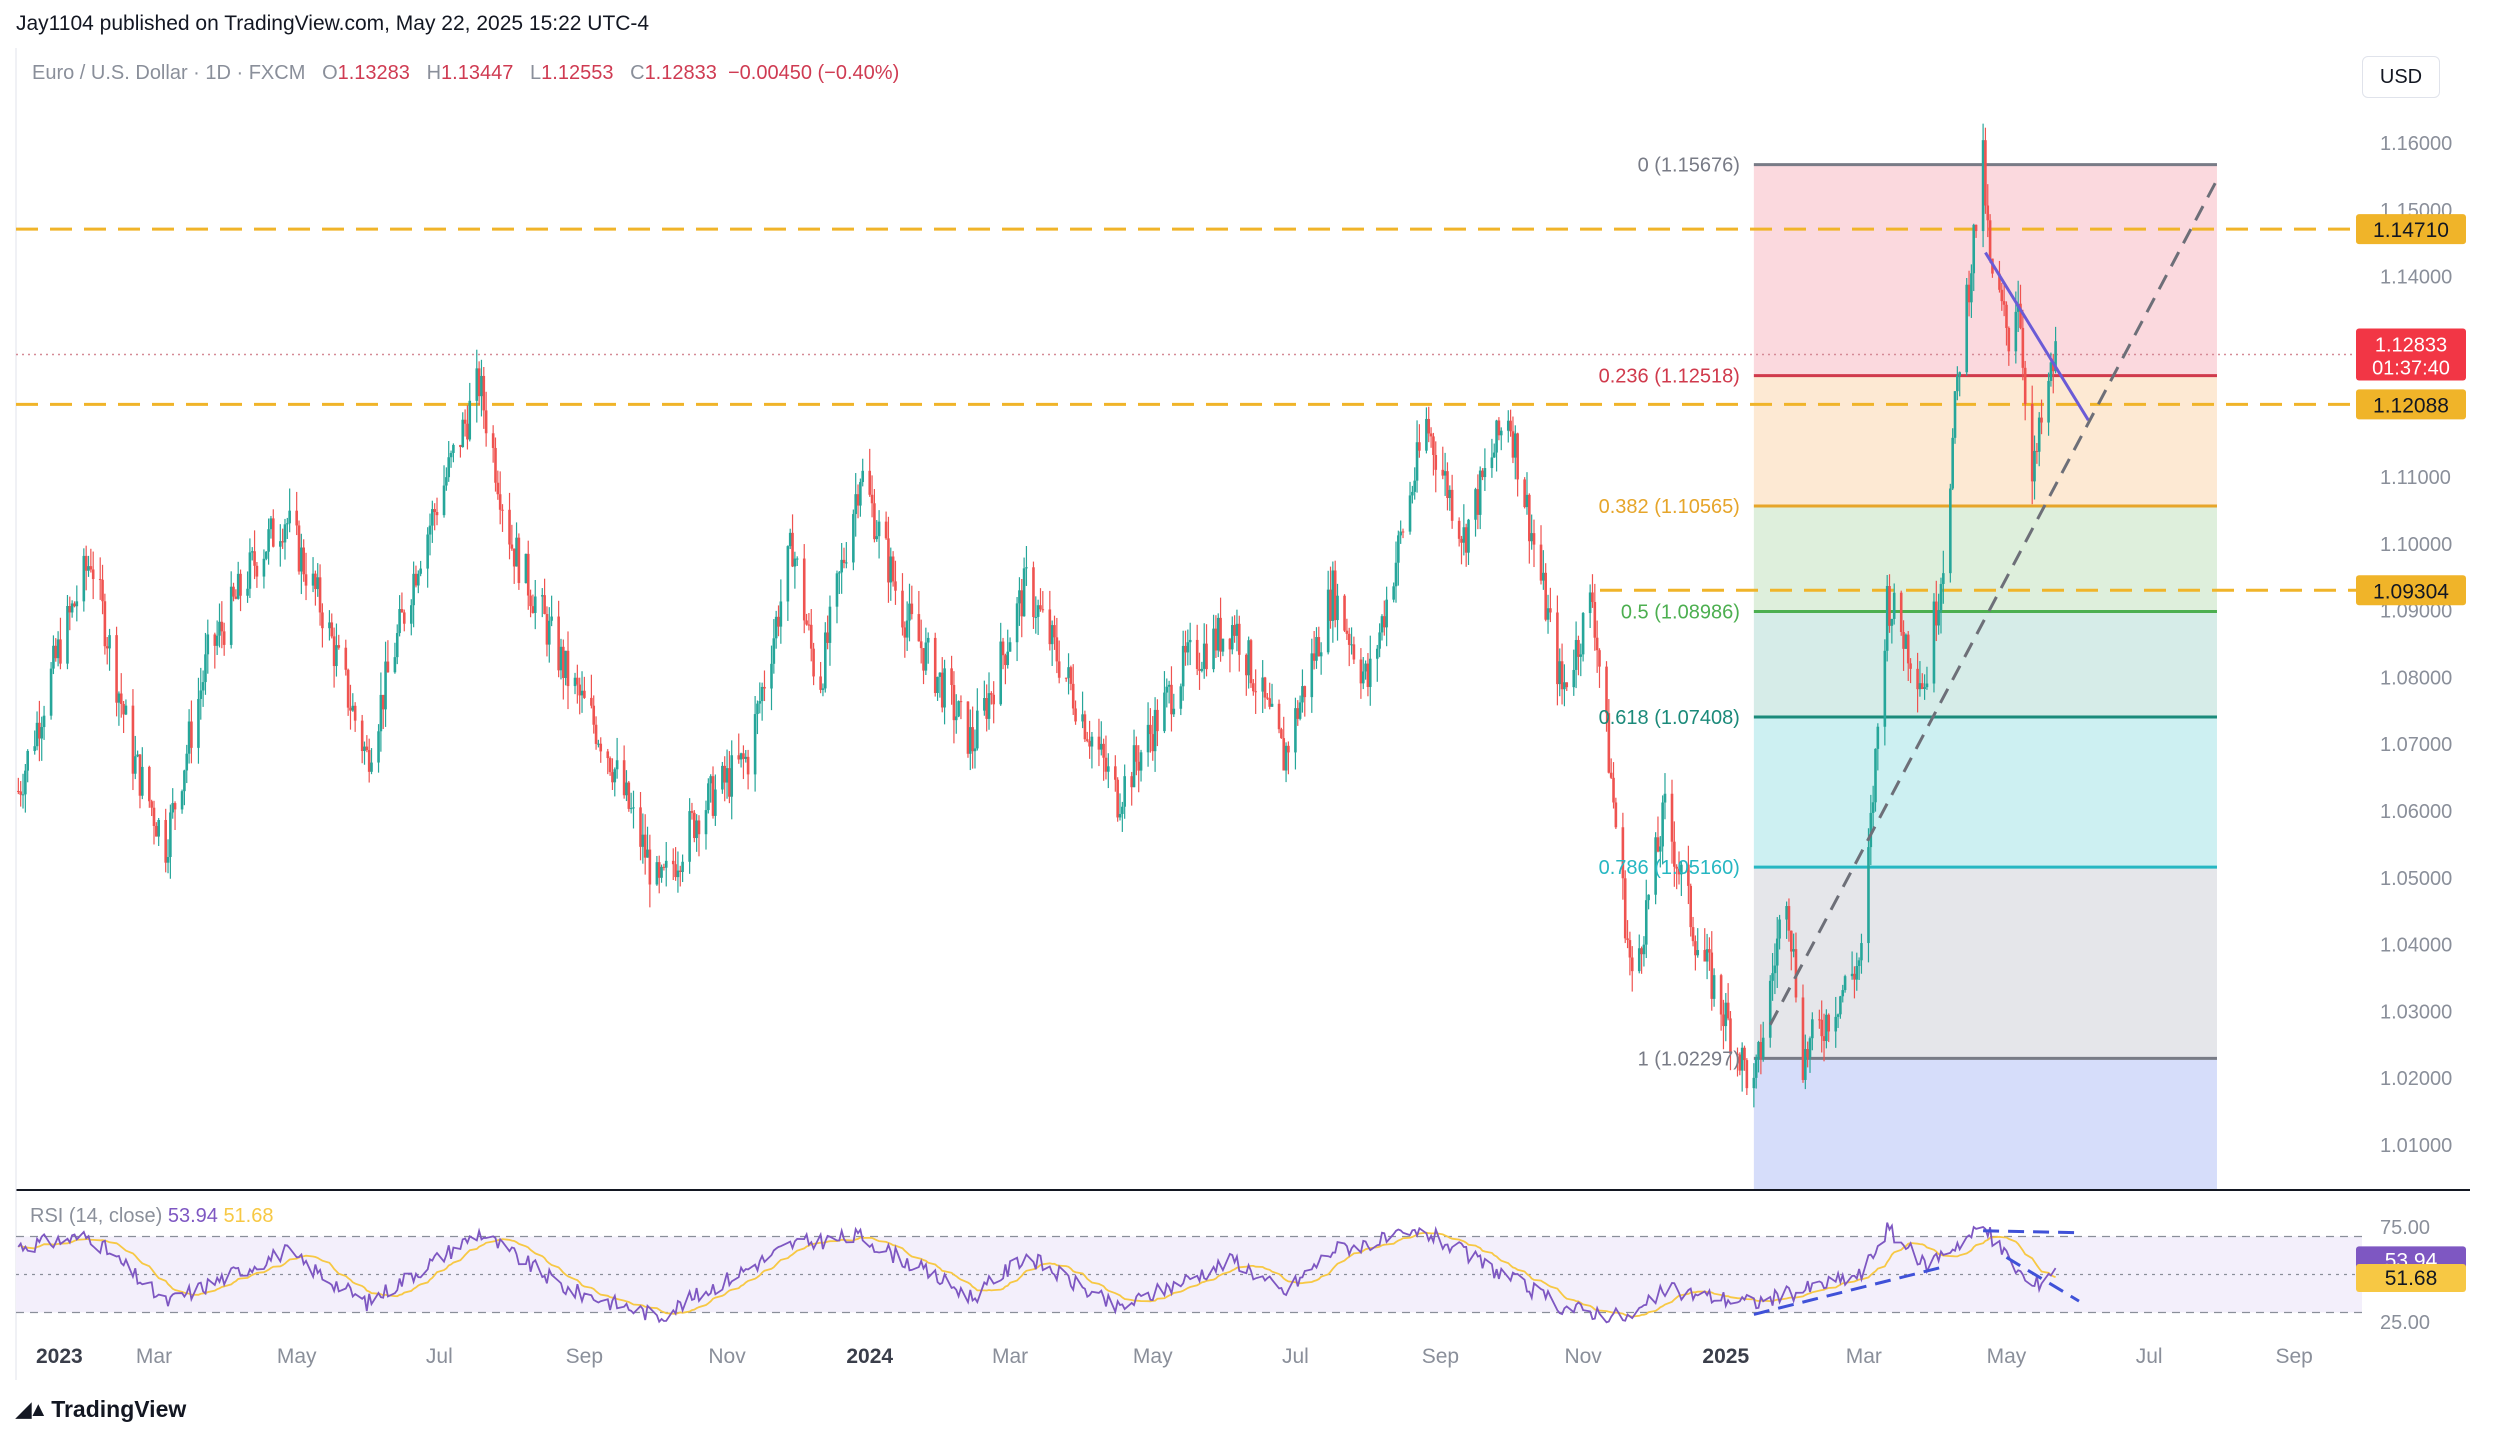 The width and height of the screenshot is (2497, 1440). What do you see at coordinates (2411, 354) in the screenshot?
I see `last-price-badge-box` at bounding box center [2411, 354].